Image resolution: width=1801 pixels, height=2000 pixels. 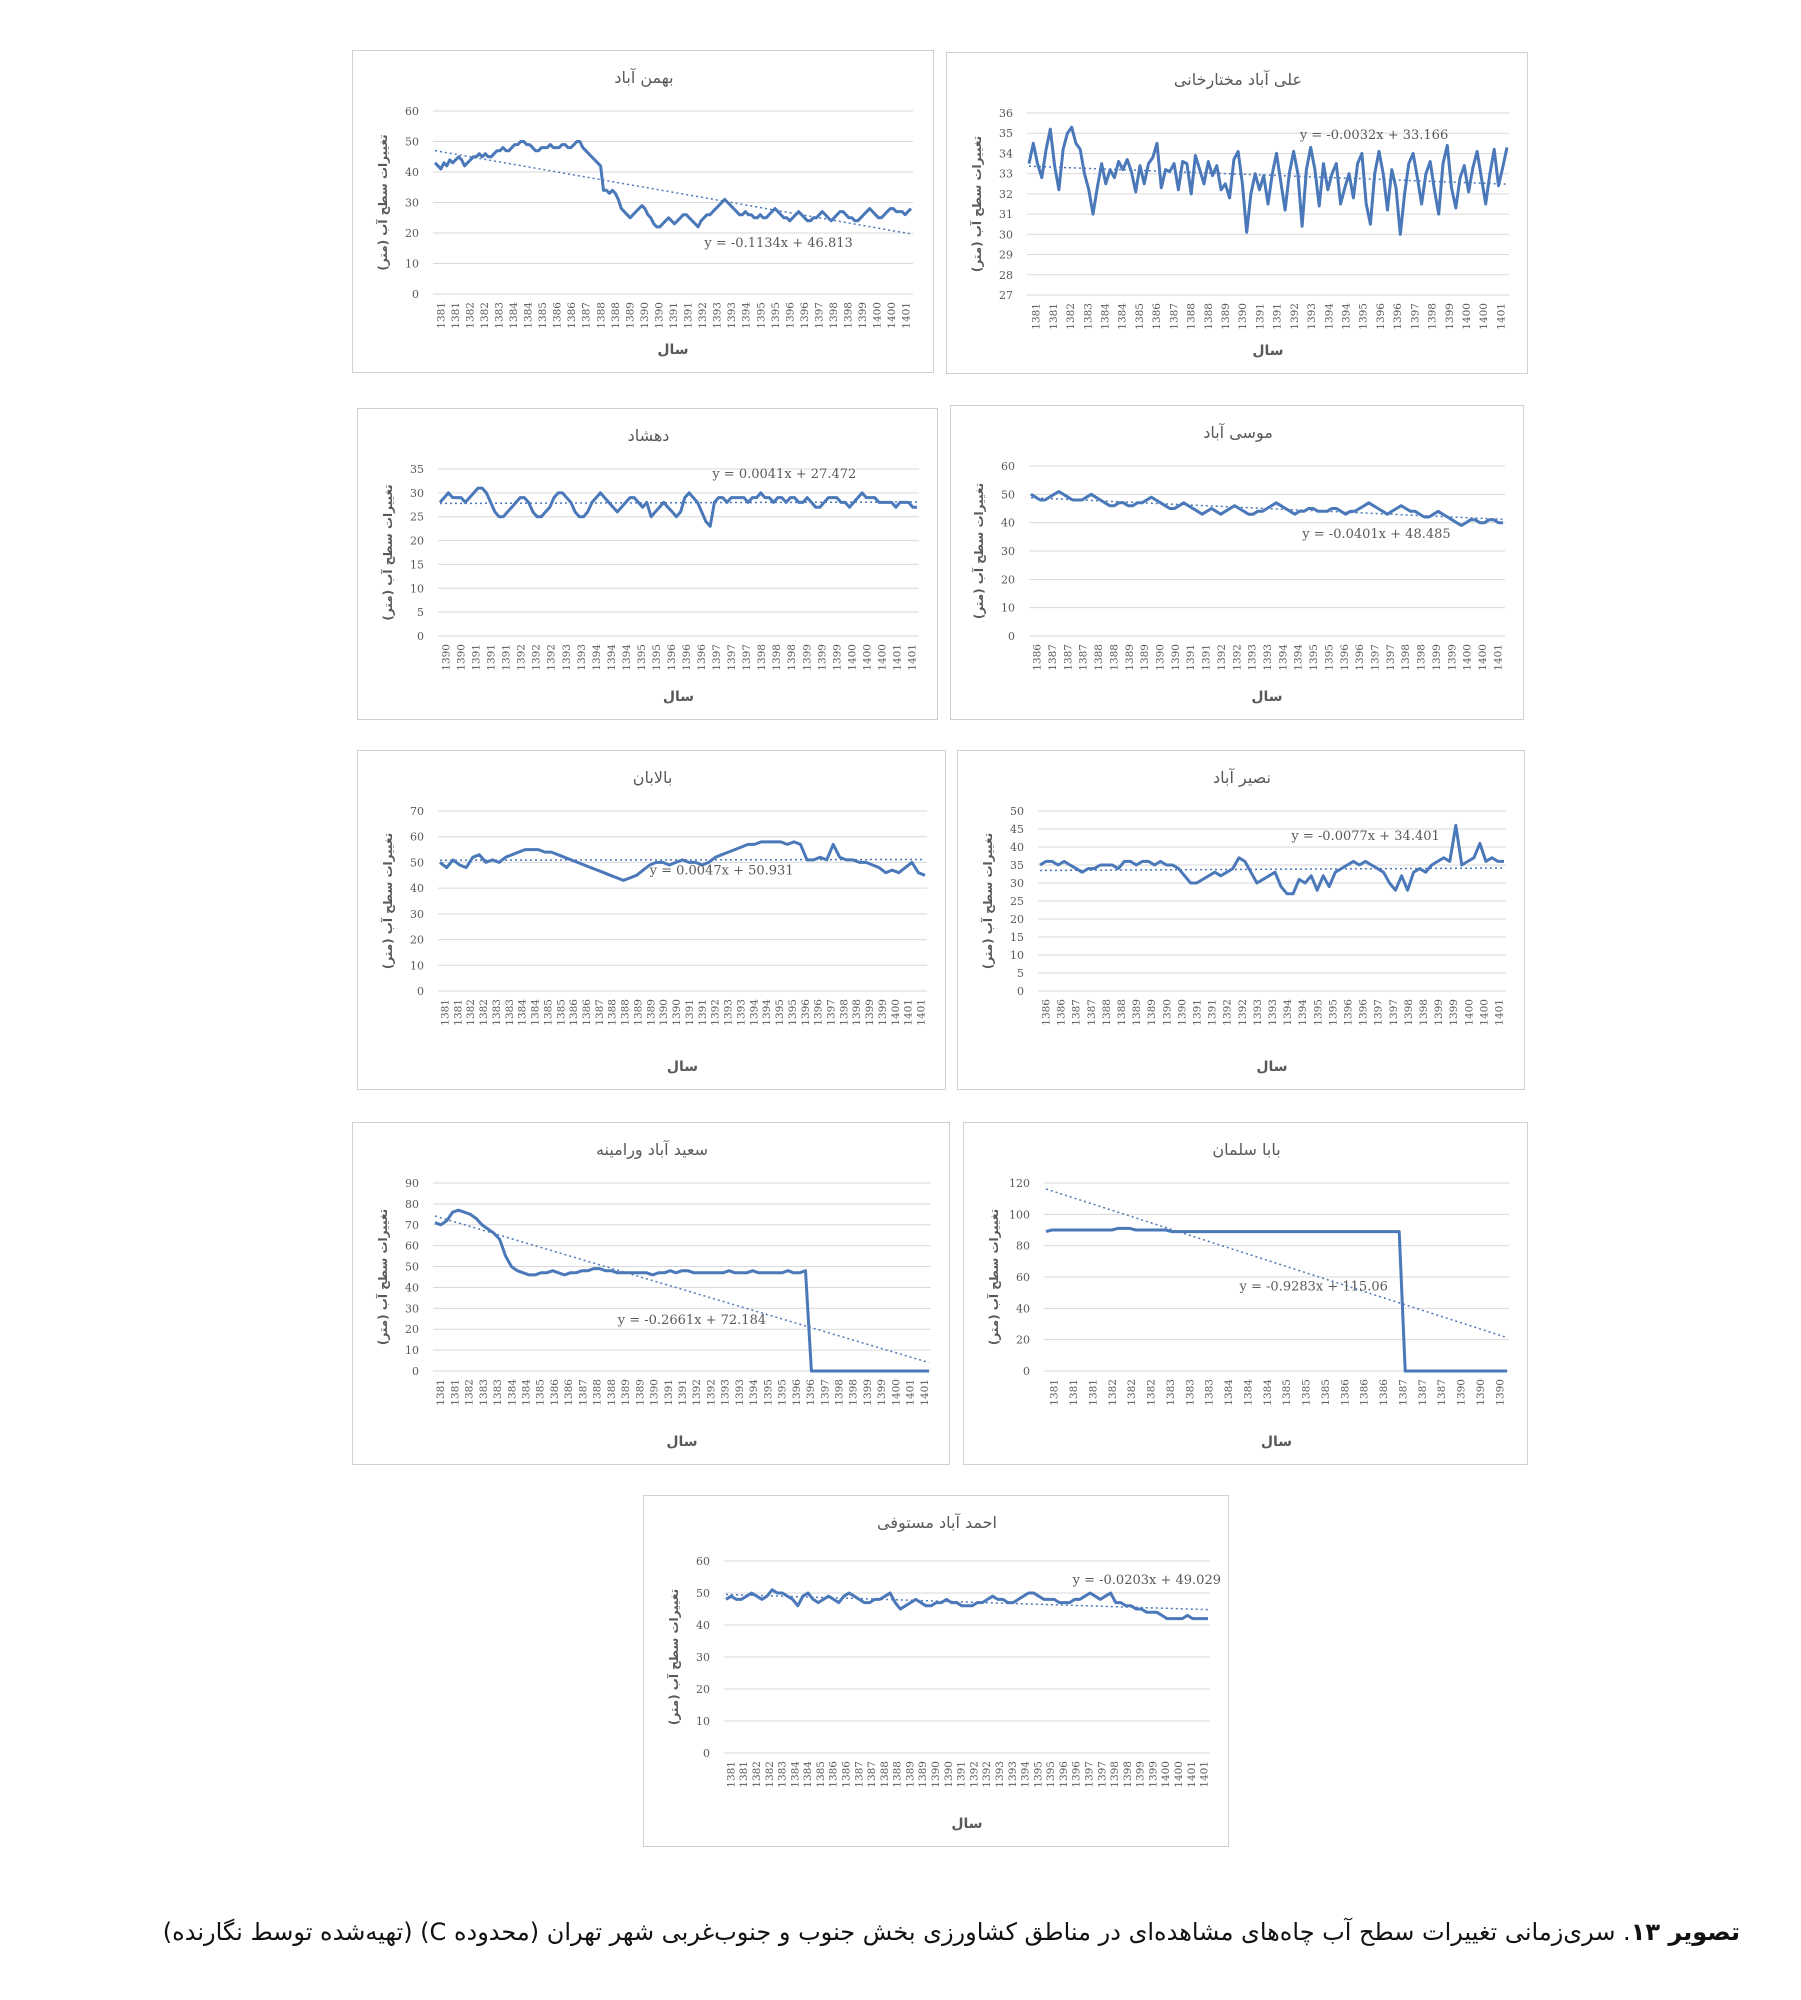 I want to click on y-tick-label: 34, so click(x=1006, y=153).